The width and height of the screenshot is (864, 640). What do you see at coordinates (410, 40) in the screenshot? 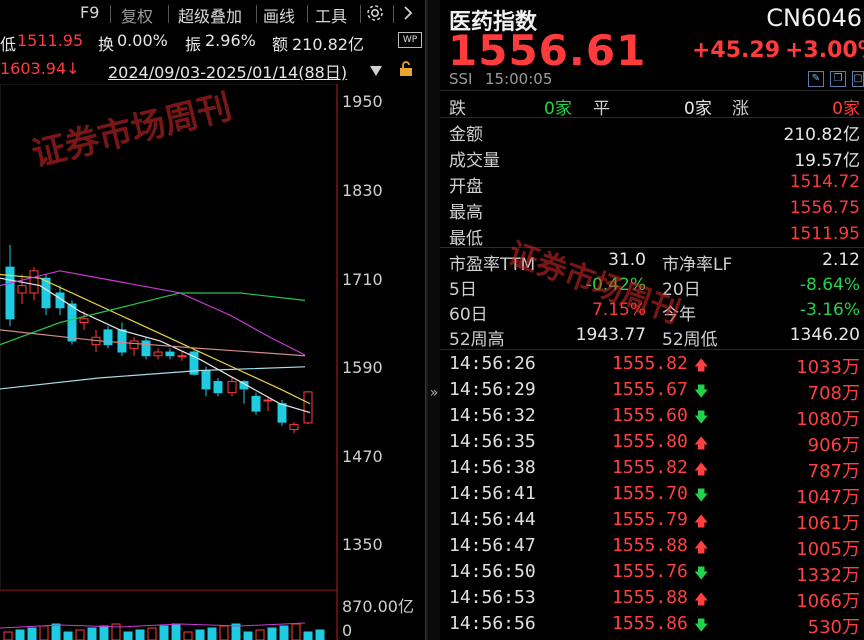
I see `wp-badge: WP` at bounding box center [410, 40].